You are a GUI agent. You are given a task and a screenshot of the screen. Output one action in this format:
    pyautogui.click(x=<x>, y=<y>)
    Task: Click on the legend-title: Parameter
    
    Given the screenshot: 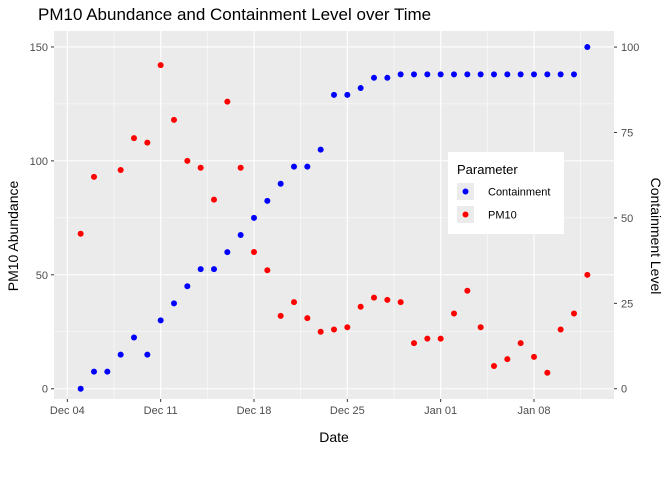 What is the action you would take?
    pyautogui.click(x=487, y=169)
    